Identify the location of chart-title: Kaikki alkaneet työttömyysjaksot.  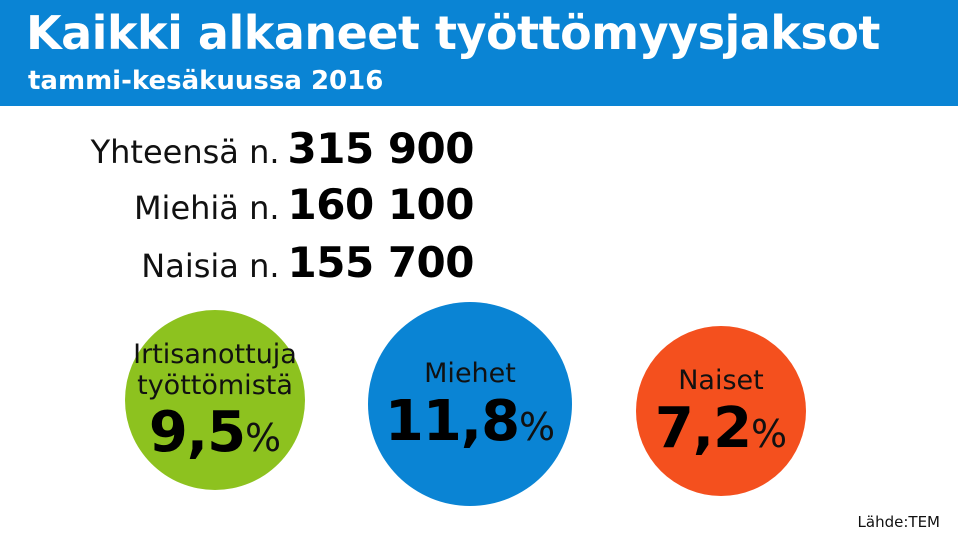
(453, 33).